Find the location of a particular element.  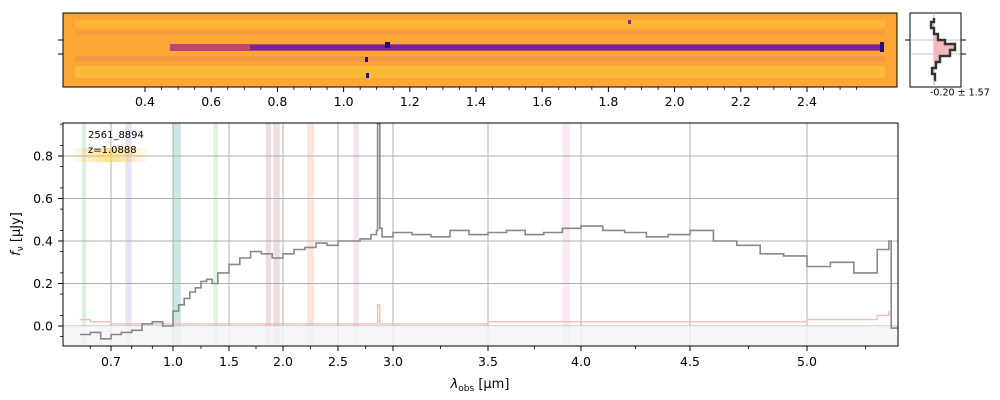

y-axis-label-unit: [μJy] is located at coordinates (16, 229).